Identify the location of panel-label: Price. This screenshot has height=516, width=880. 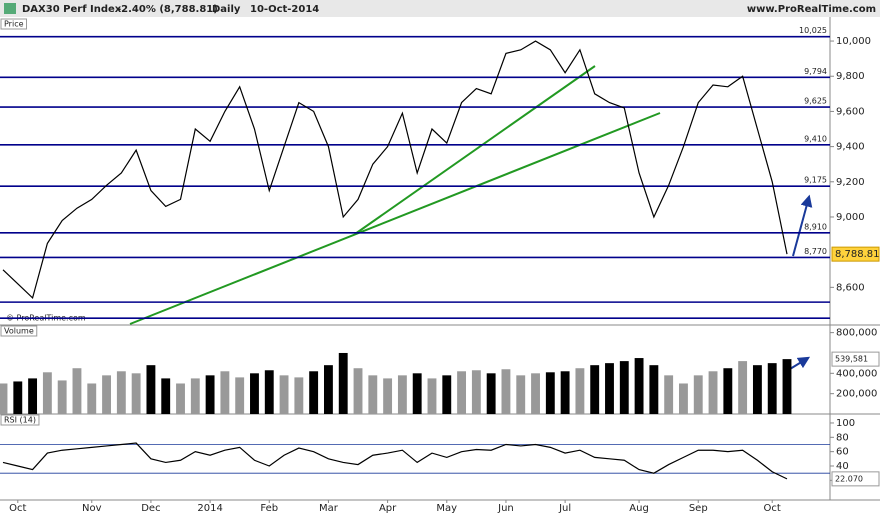
(14, 24).